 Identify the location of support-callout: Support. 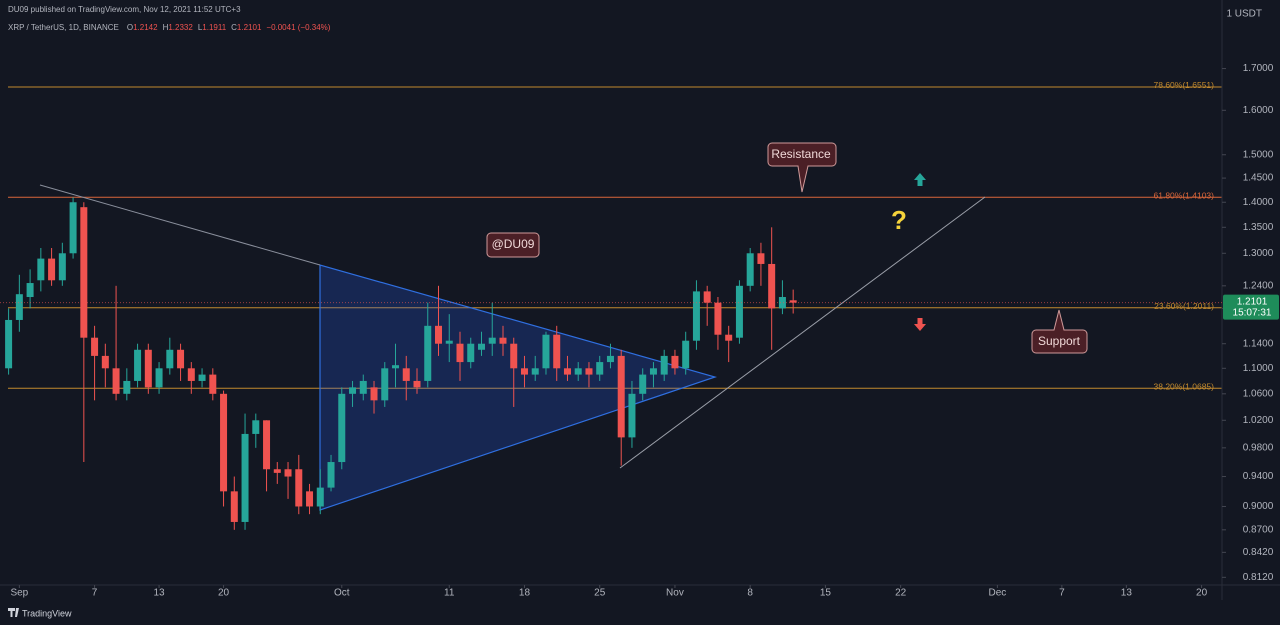
(1059, 331).